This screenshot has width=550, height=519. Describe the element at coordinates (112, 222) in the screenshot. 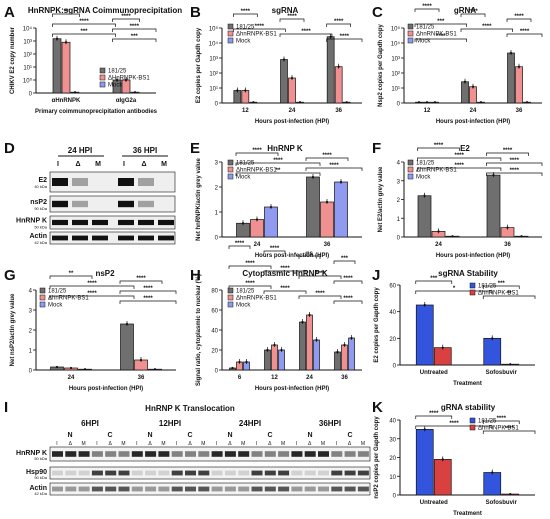

I see `blot-strip` at that location.